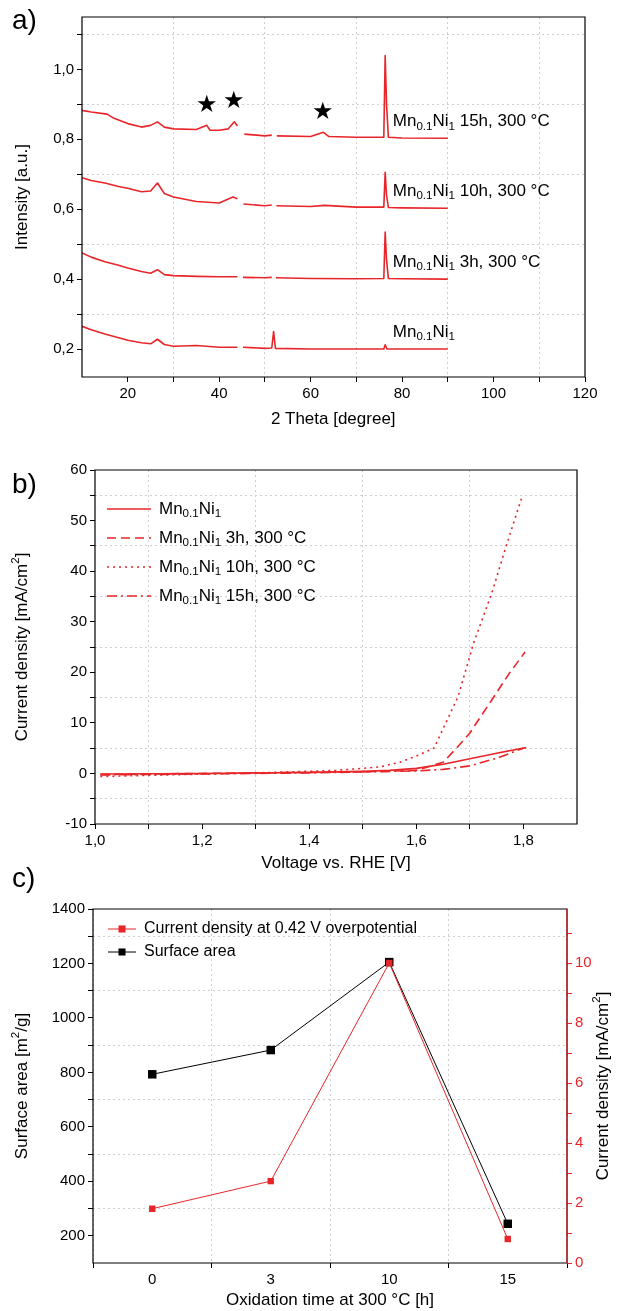 The height and width of the screenshot is (1311, 617). Describe the element at coordinates (63, 278) in the screenshot. I see `y-tick-label: 0,4` at that location.